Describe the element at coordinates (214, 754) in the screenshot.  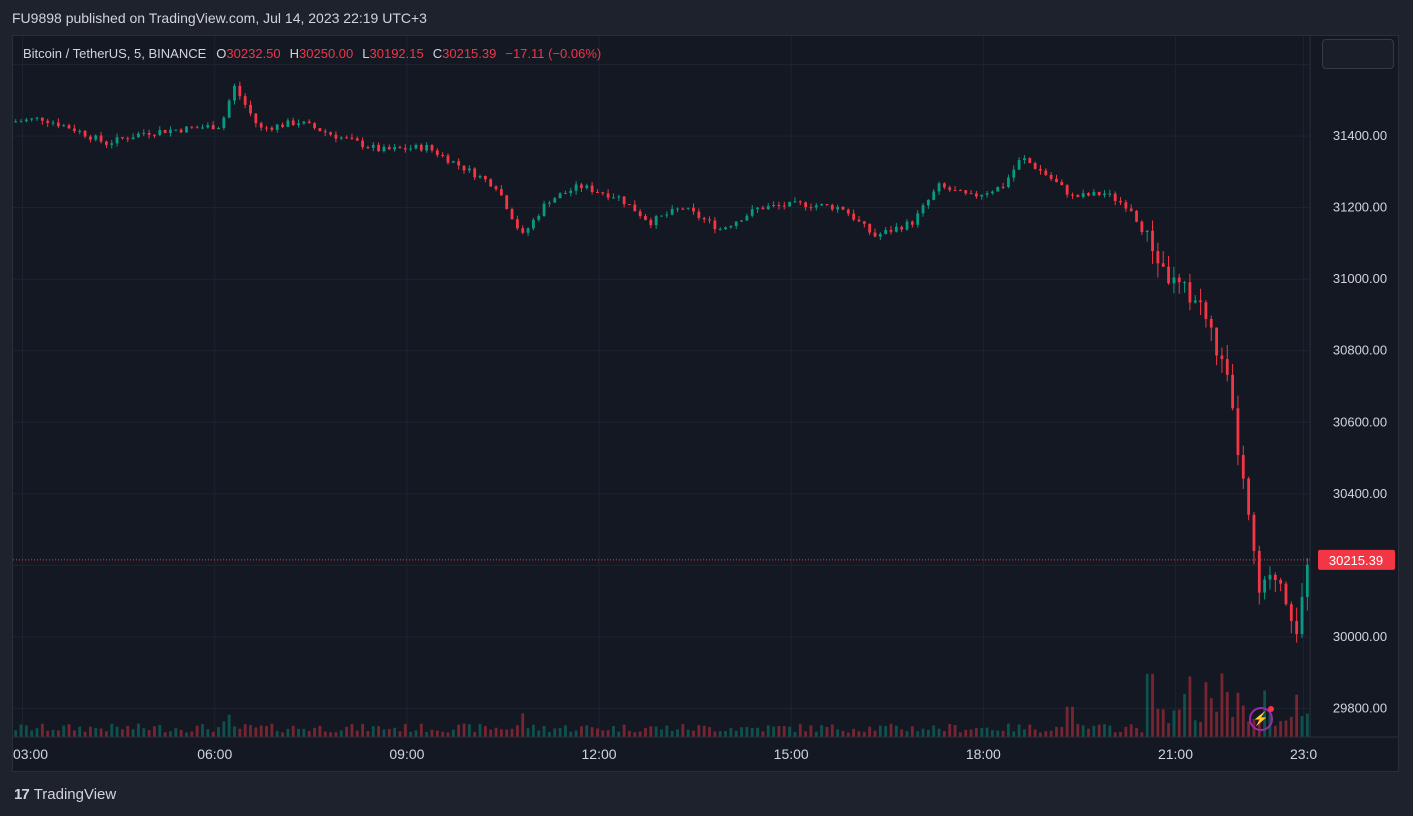
I see `time-tick-label: 06:00` at that location.